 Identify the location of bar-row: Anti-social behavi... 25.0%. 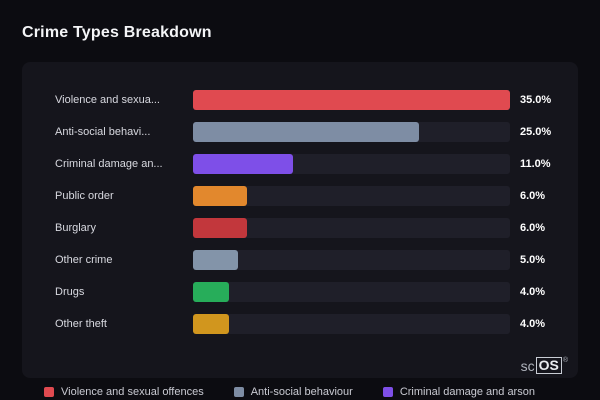
(300, 132).